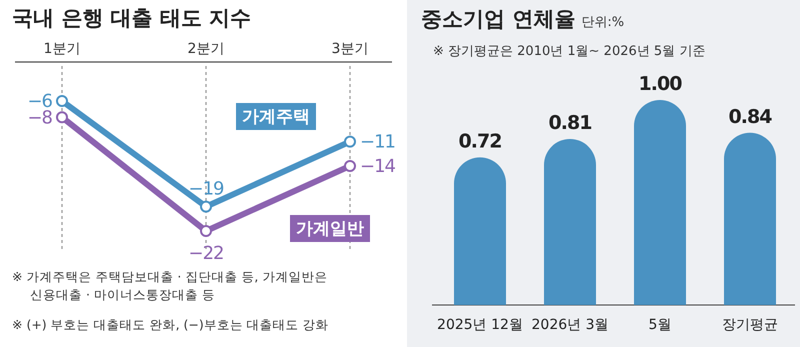 The height and width of the screenshot is (347, 800). What do you see at coordinates (570, 123) in the screenshot?
I see `data-label: 0.81` at bounding box center [570, 123].